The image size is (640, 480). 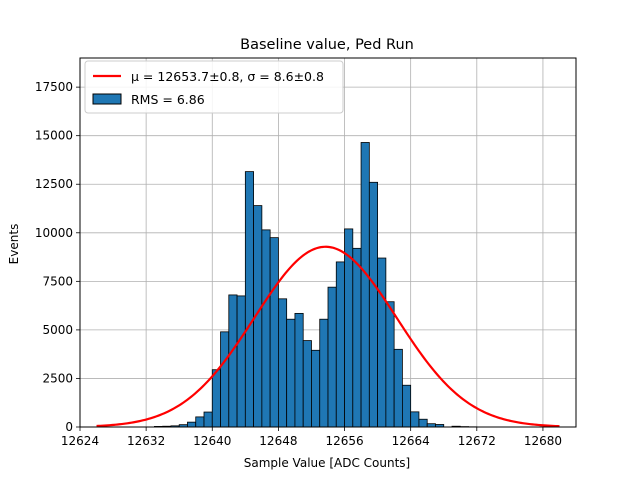 I want to click on x-tick-label: 12640, so click(x=212, y=441).